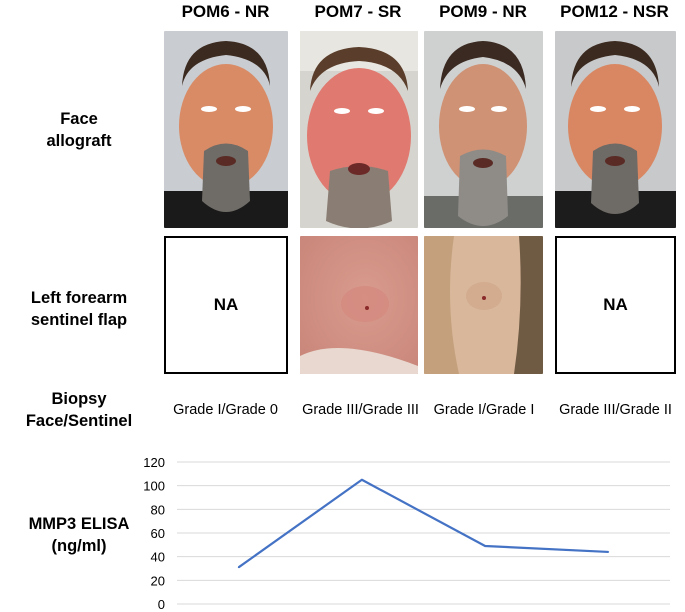 This screenshot has width=685, height=612. I want to click on row-label-elisa-line2: (ng/ml), so click(79, 546).